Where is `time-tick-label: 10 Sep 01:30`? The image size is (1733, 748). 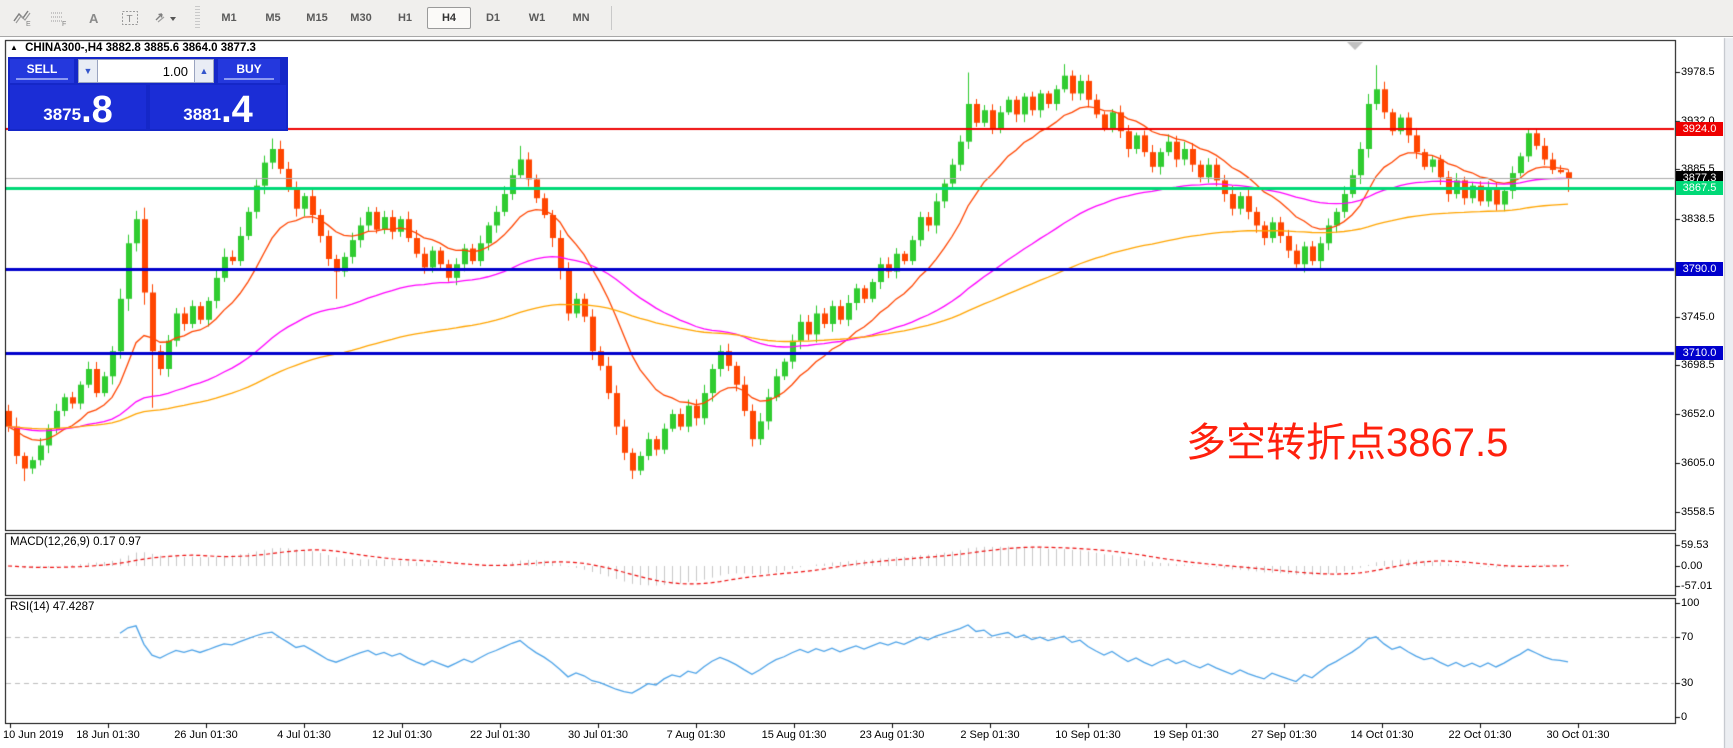
time-tick-label: 10 Sep 01:30 is located at coordinates (1088, 735).